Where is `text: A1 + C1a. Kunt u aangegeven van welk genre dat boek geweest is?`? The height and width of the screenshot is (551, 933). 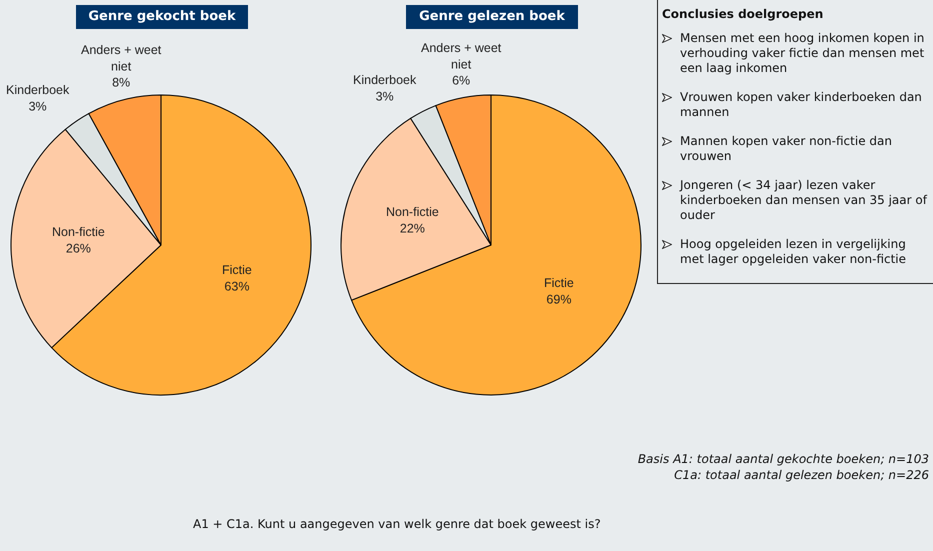
text: A1 + C1a. Kunt u aangegeven van welk genre dat boek geweest is? is located at coordinates (397, 524).